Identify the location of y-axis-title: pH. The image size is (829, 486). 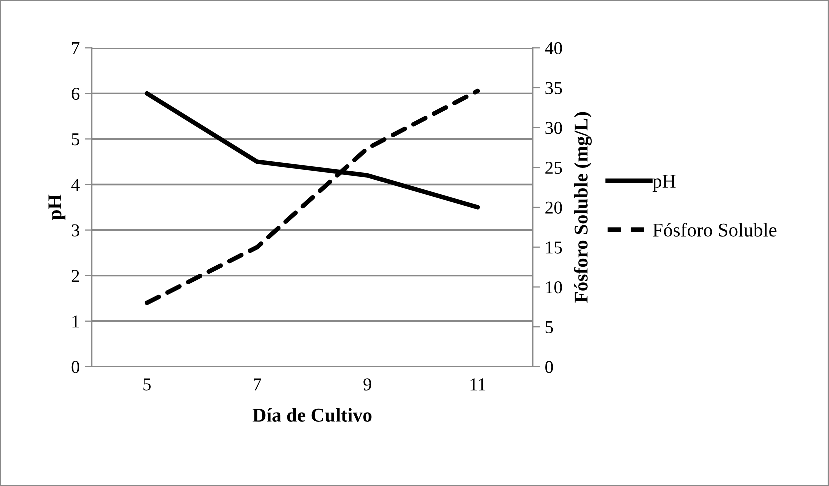
(57, 207).